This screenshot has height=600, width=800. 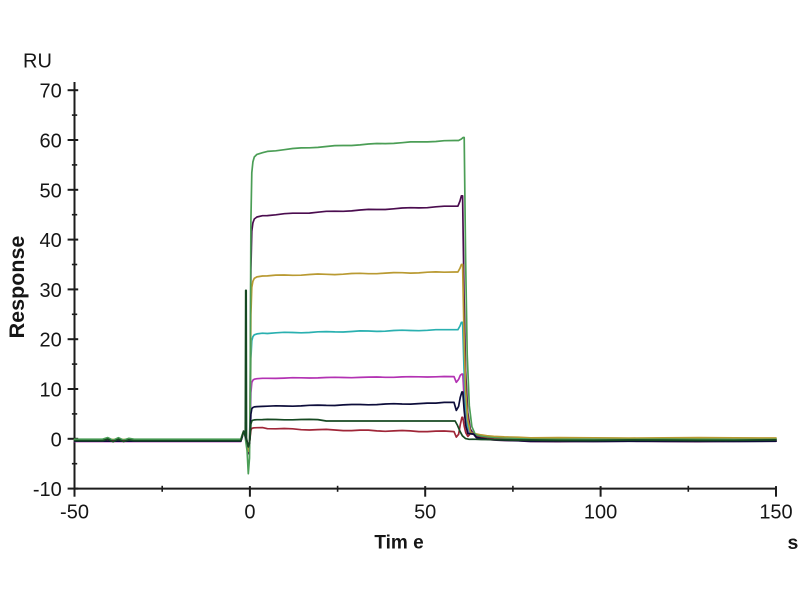 What do you see at coordinates (51, 391) in the screenshot?
I see `svg-text: 10` at bounding box center [51, 391].